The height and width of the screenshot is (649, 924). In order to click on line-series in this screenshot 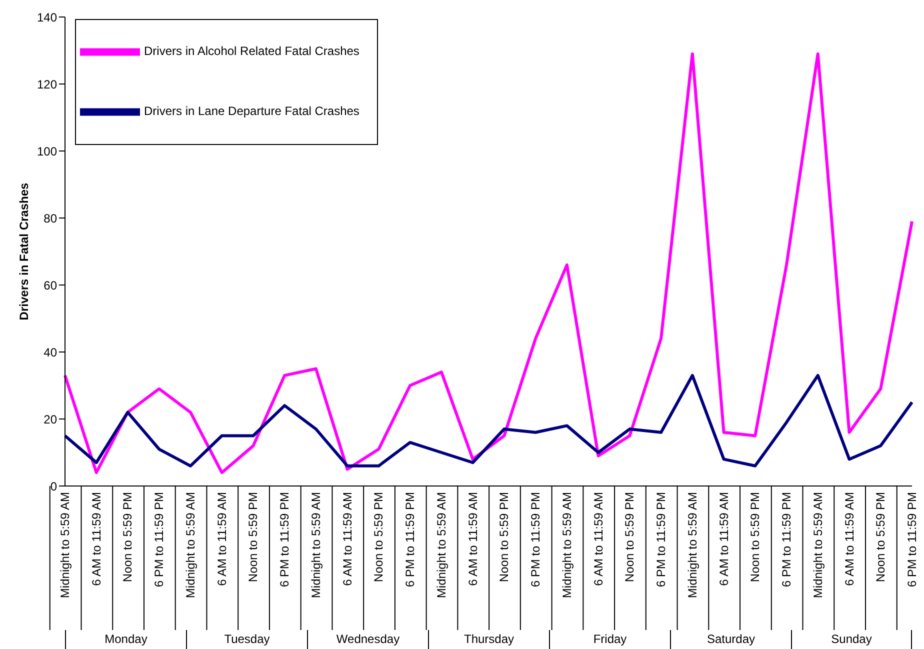, I will do `click(489, 421)`.